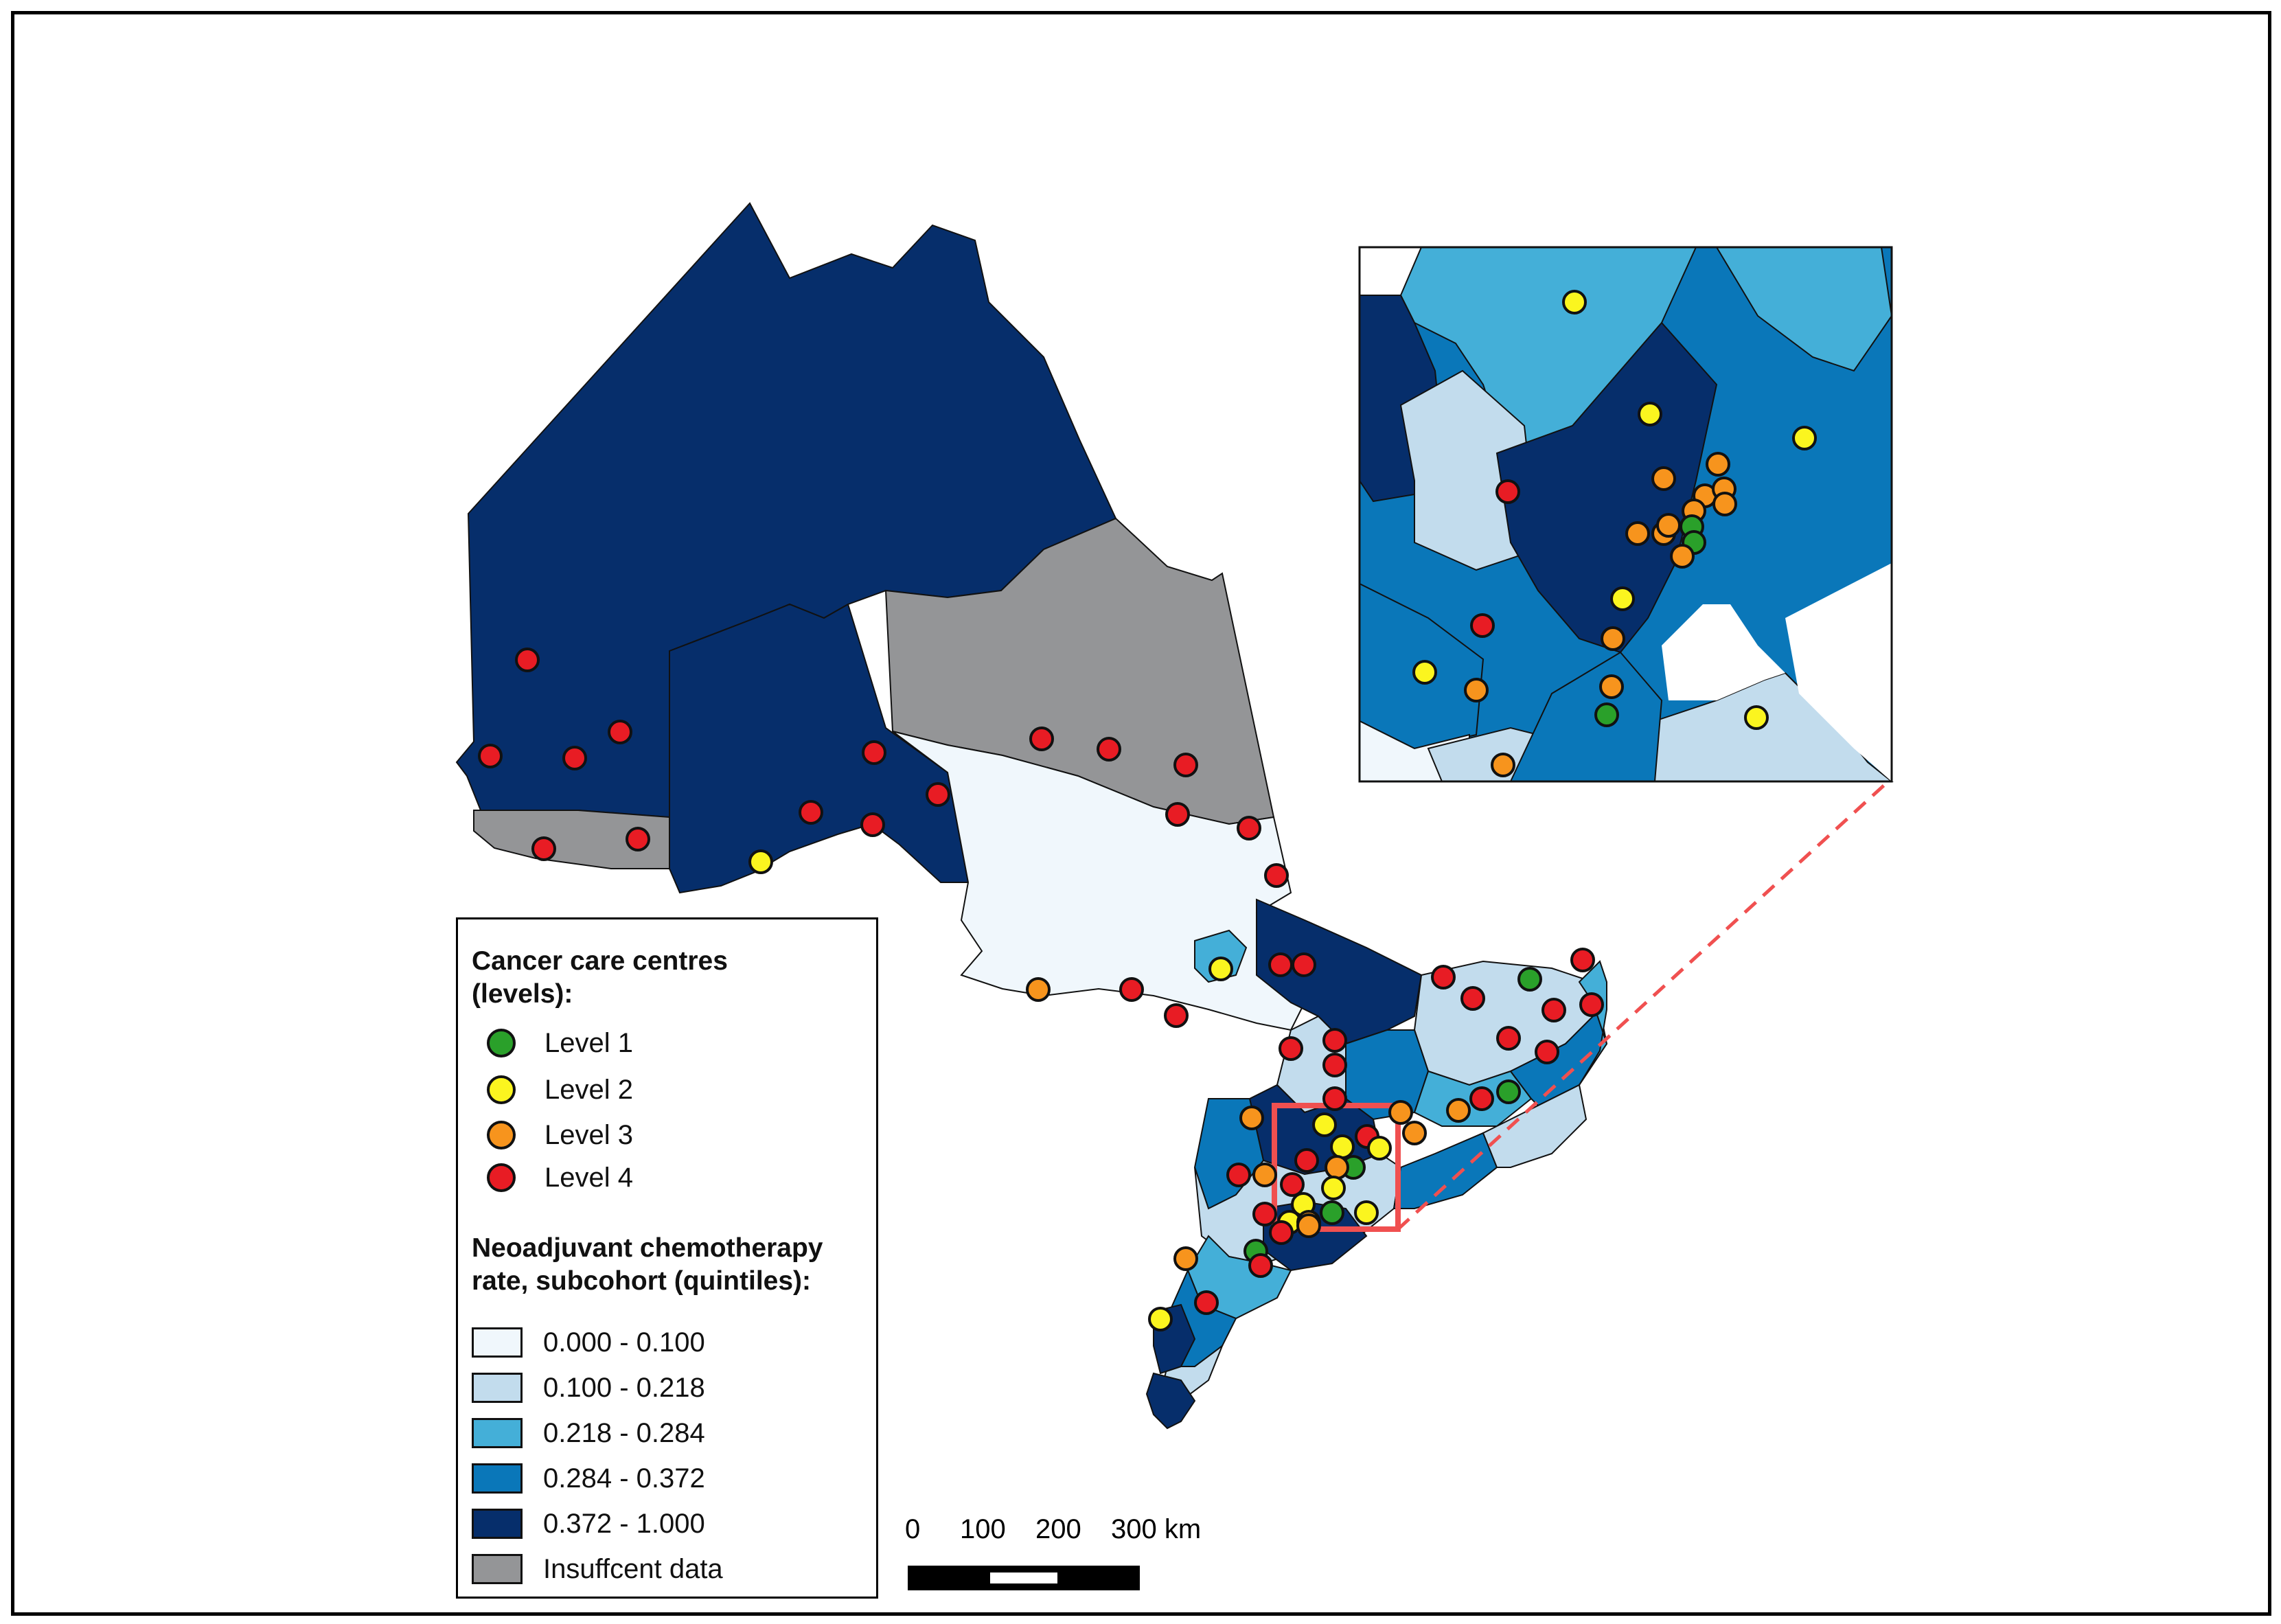 The image size is (2281, 1624). What do you see at coordinates (552, 1135) in the screenshot?
I see `legend-level-3: Level 3` at bounding box center [552, 1135].